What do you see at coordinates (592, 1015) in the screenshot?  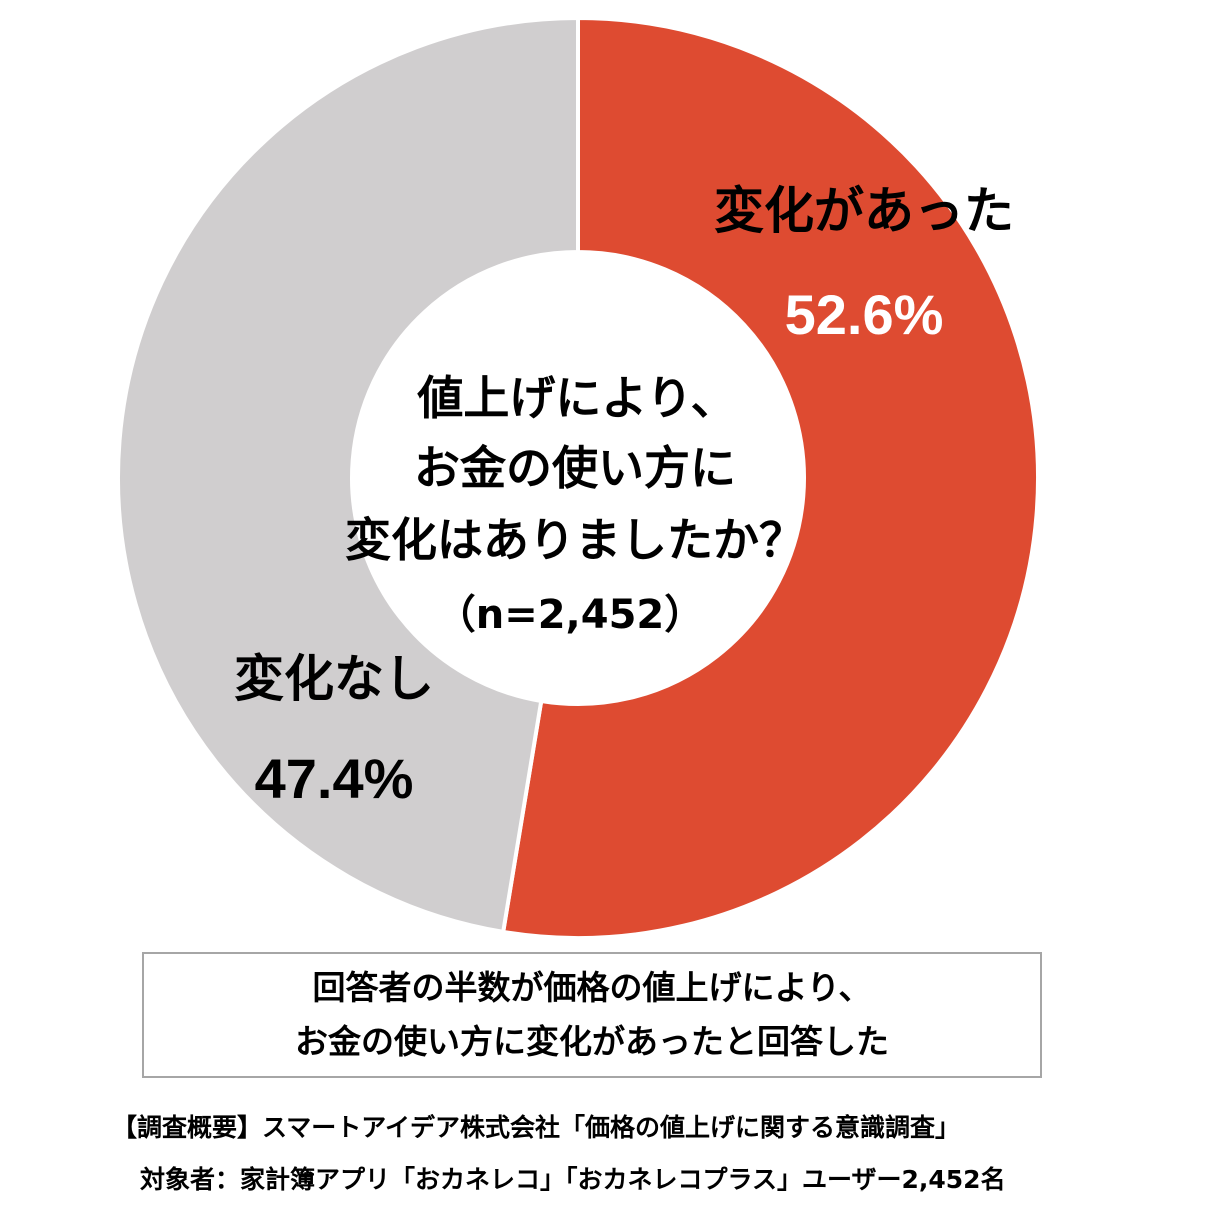 I see `summary-box: 回答者の半数が価格の値上げにより、 お金の使い方に変化があったと回答した` at bounding box center [592, 1015].